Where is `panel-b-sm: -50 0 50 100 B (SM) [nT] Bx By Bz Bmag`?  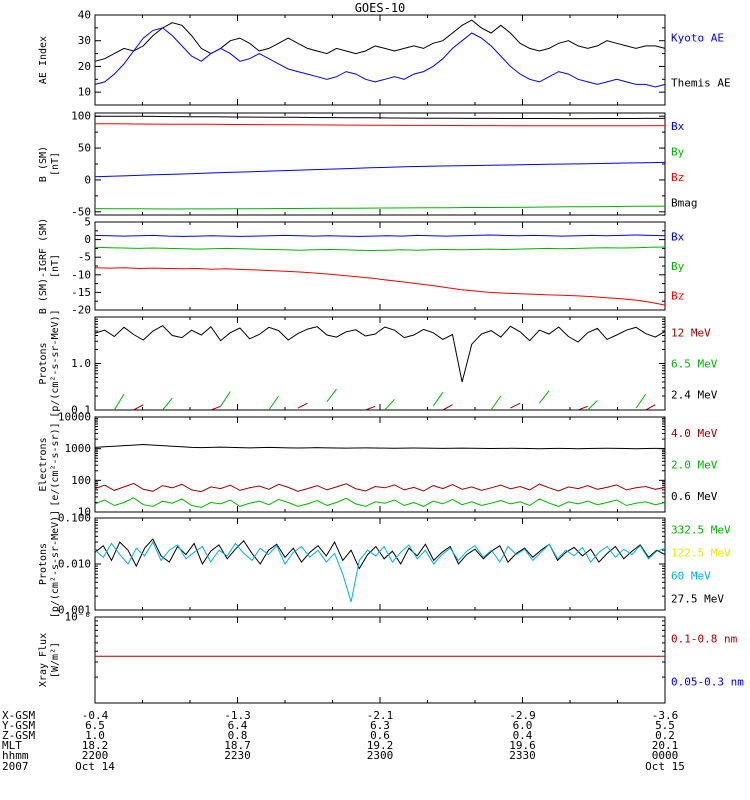
panel-b-sm: -50 0 50 100 B (SM) [nT] Bx By Bz Bmag is located at coordinates (368, 164).